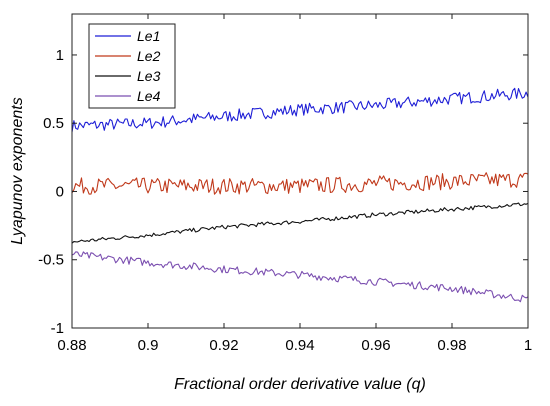  I want to click on y-tick-label: 1, so click(60, 55).